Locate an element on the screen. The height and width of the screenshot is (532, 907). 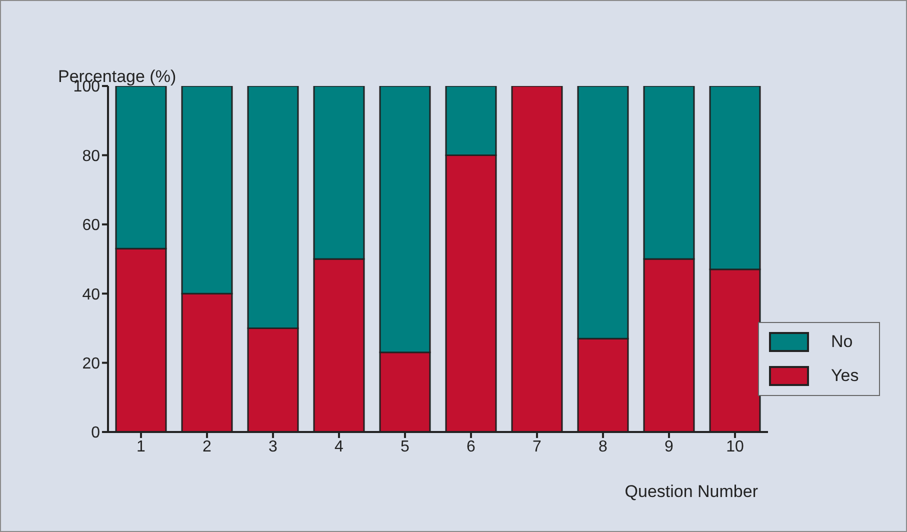
x-tick-label: 10 is located at coordinates (735, 447).